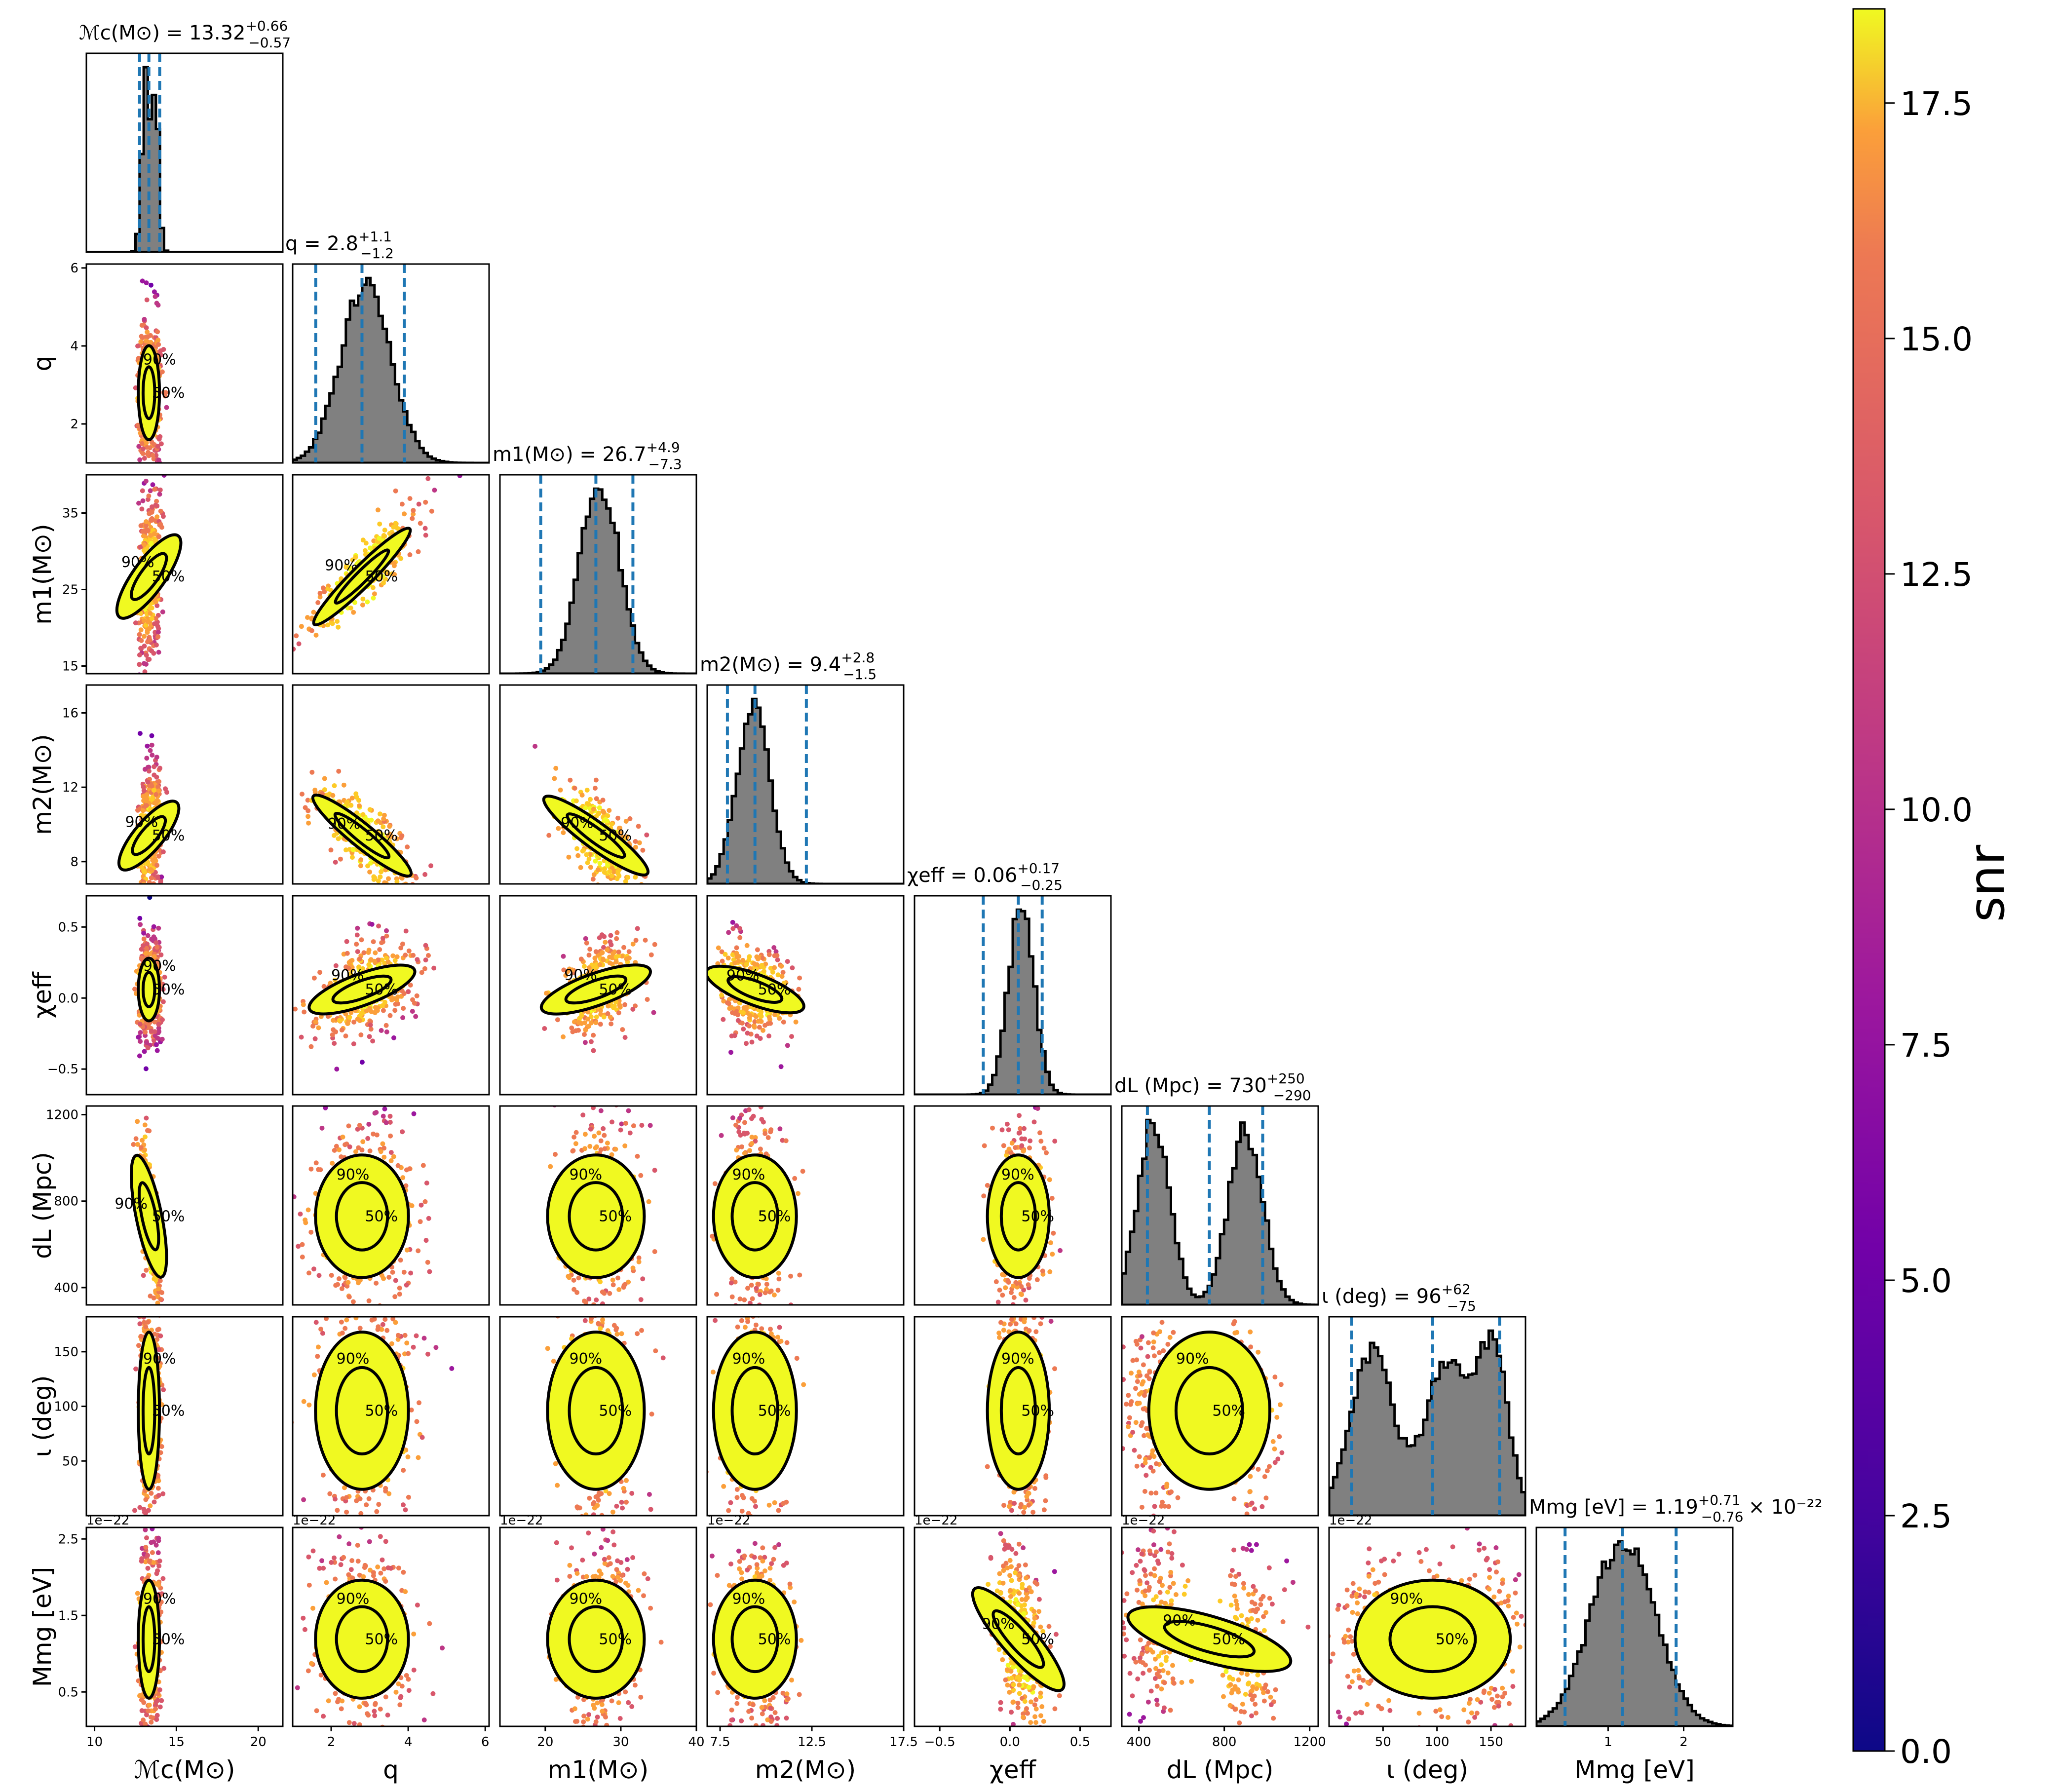  What do you see at coordinates (985, 876) in the screenshot?
I see `panel-title: χeff = 0.06+0.17 −0.25` at bounding box center [985, 876].